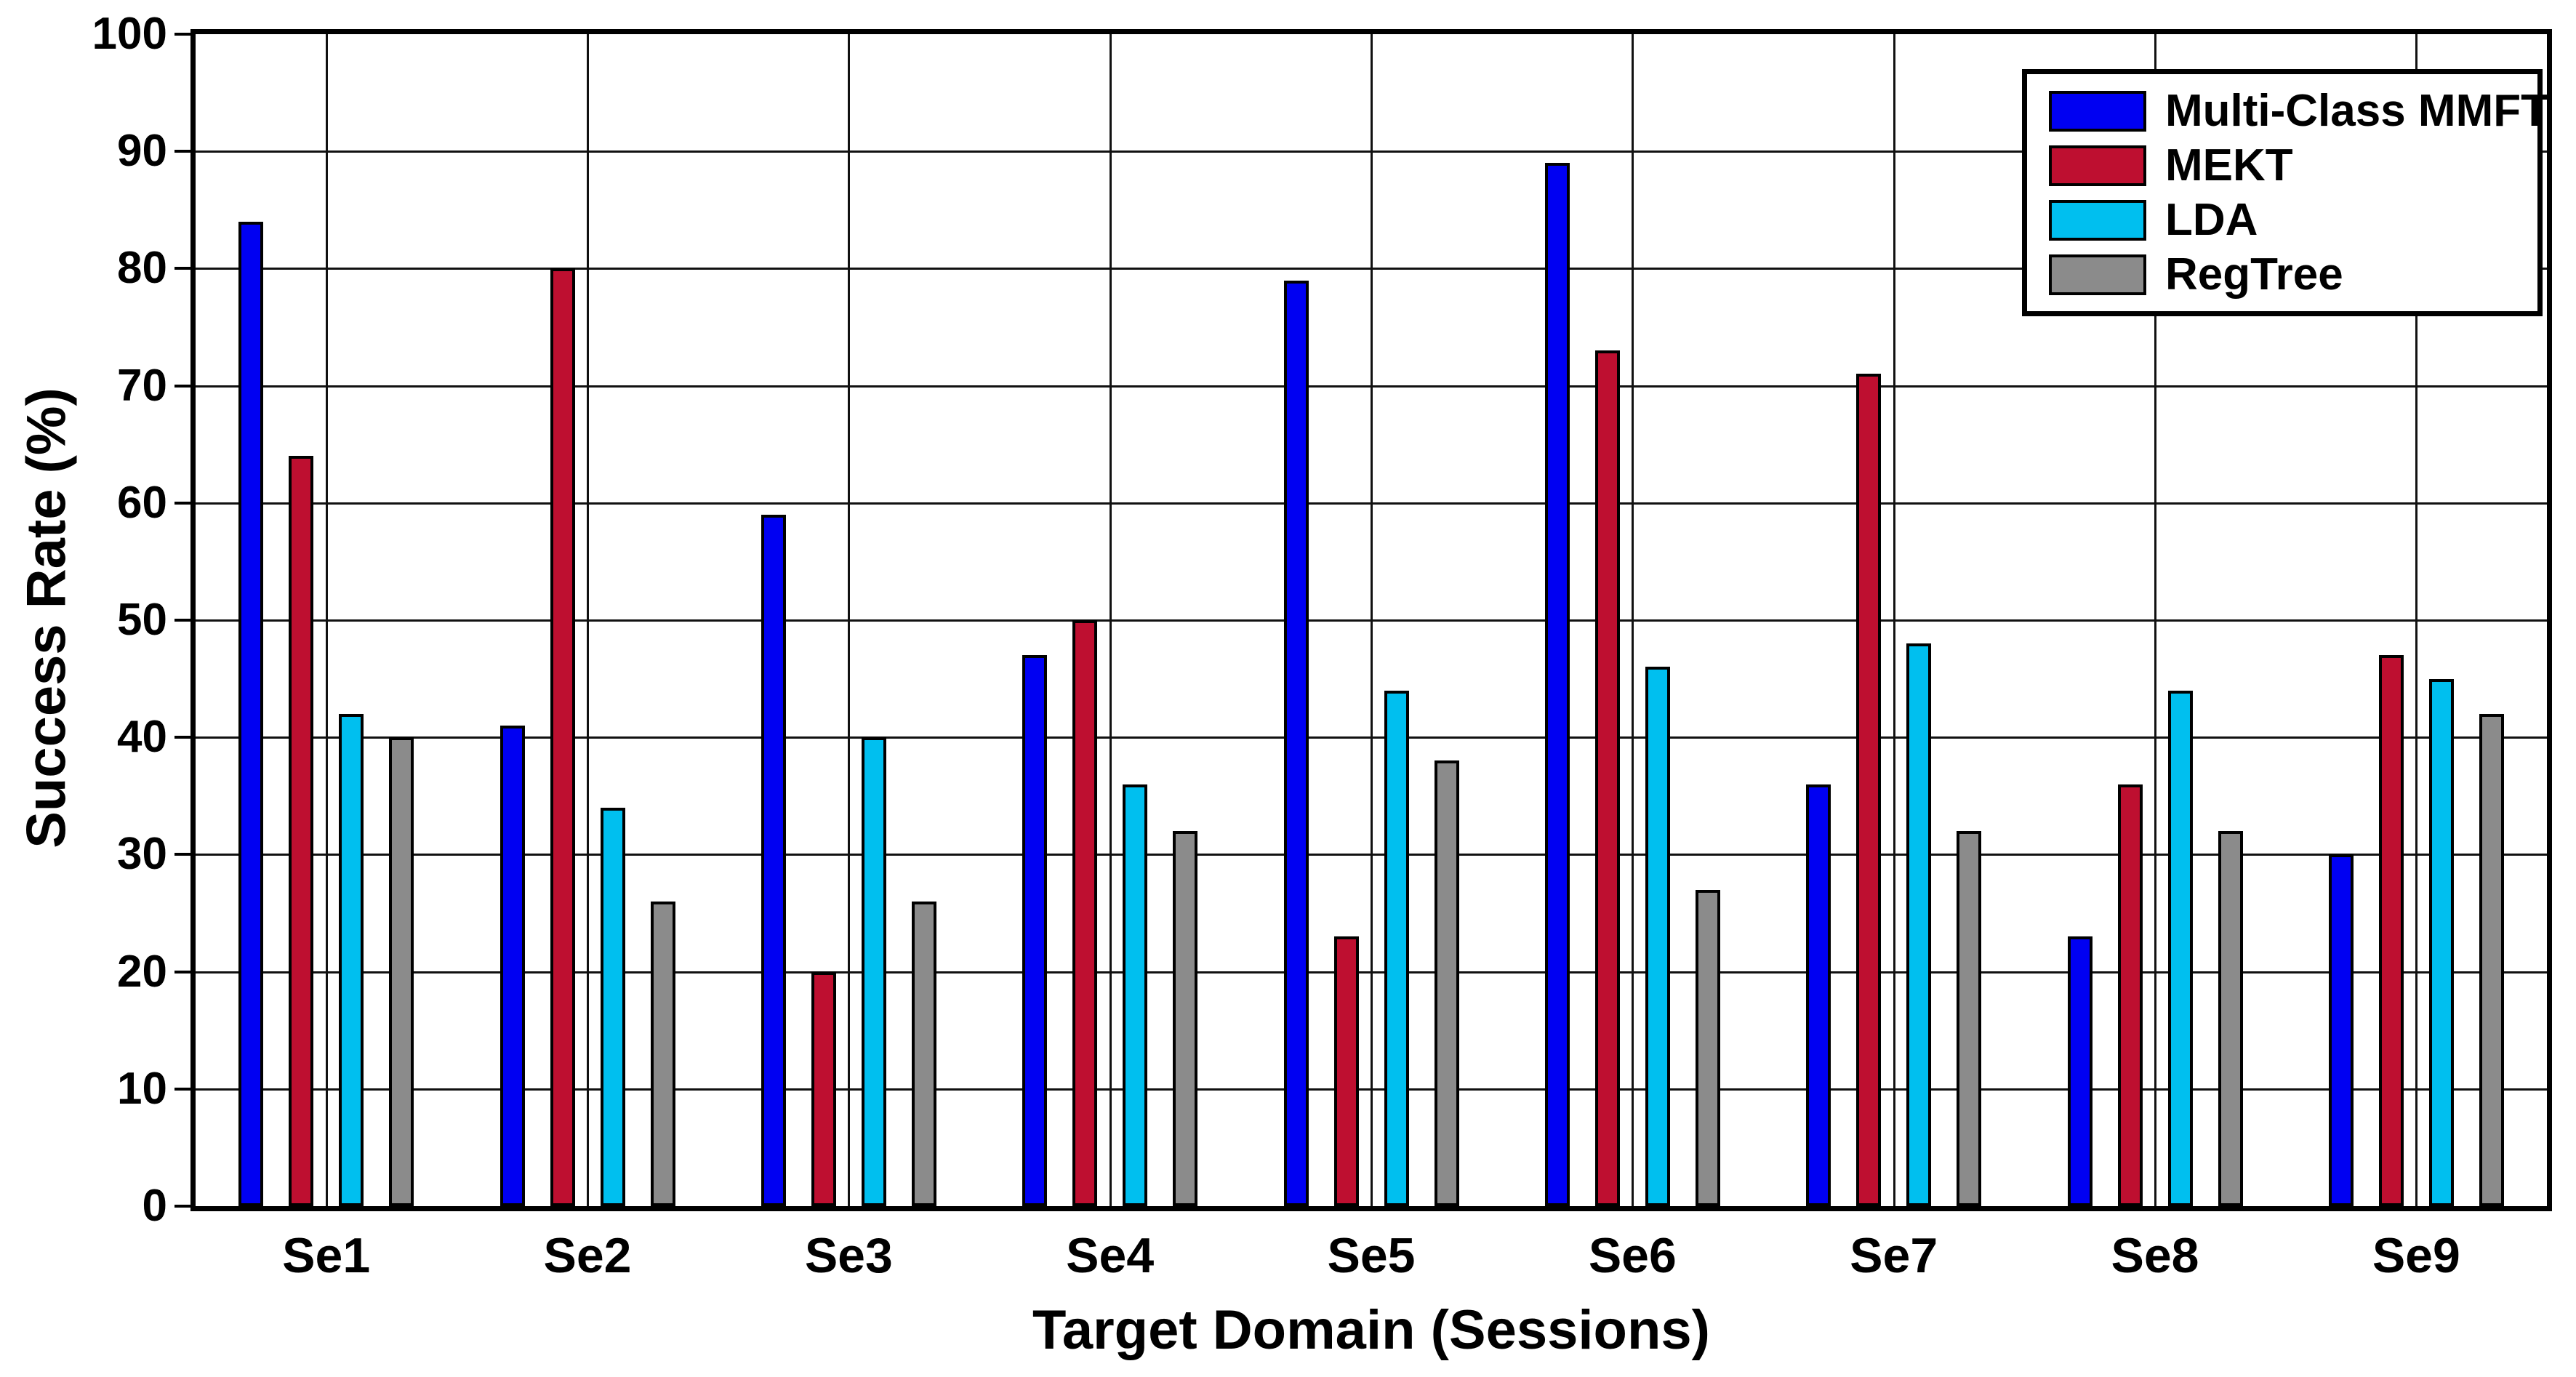 The height and width of the screenshot is (1377, 2576). I want to click on y-tick-label-10: 10, so click(142, 1089).